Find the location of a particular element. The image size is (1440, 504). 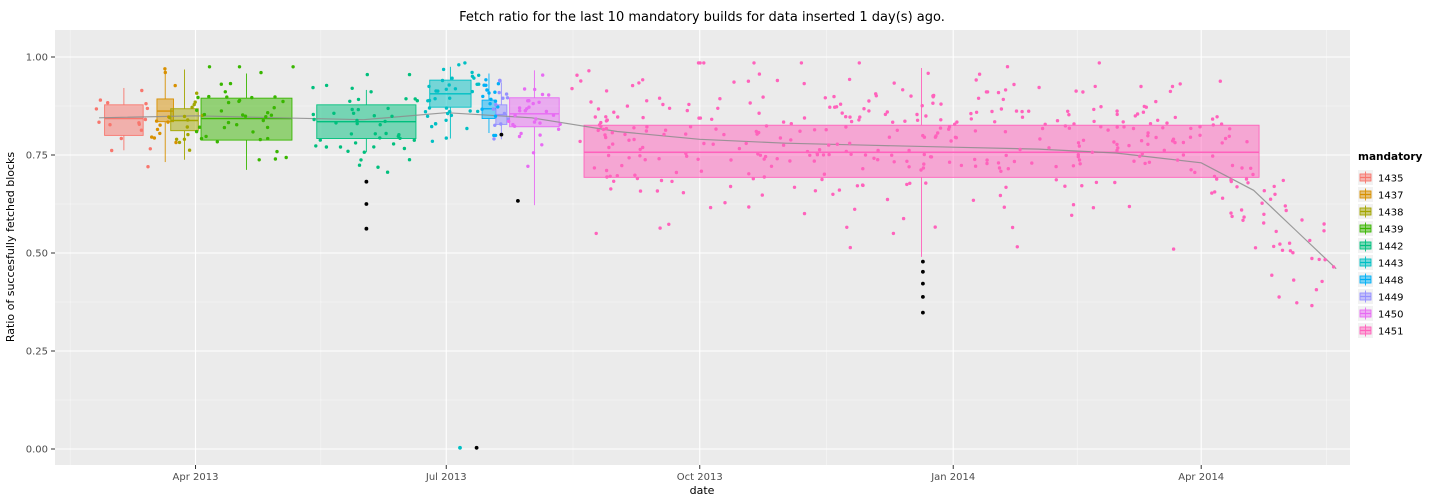

y-tick-label: 0.25 is located at coordinates (37, 352).